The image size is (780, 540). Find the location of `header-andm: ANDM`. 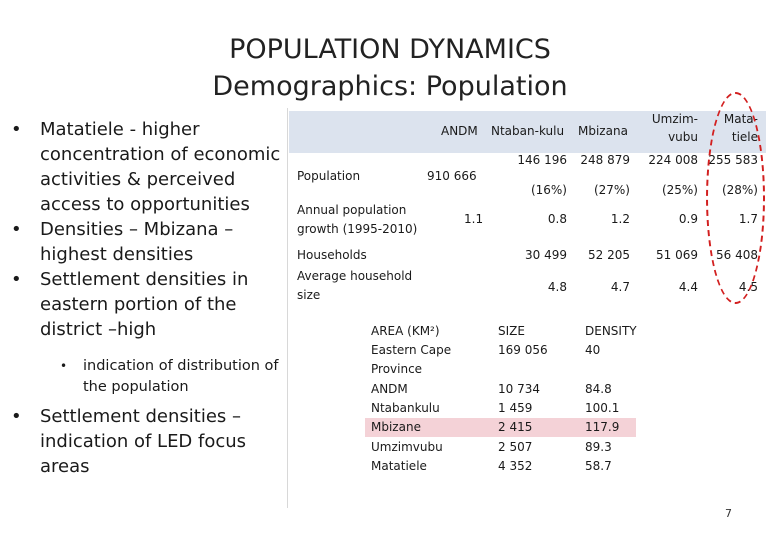

header-andm: ANDM is located at coordinates (459, 131).